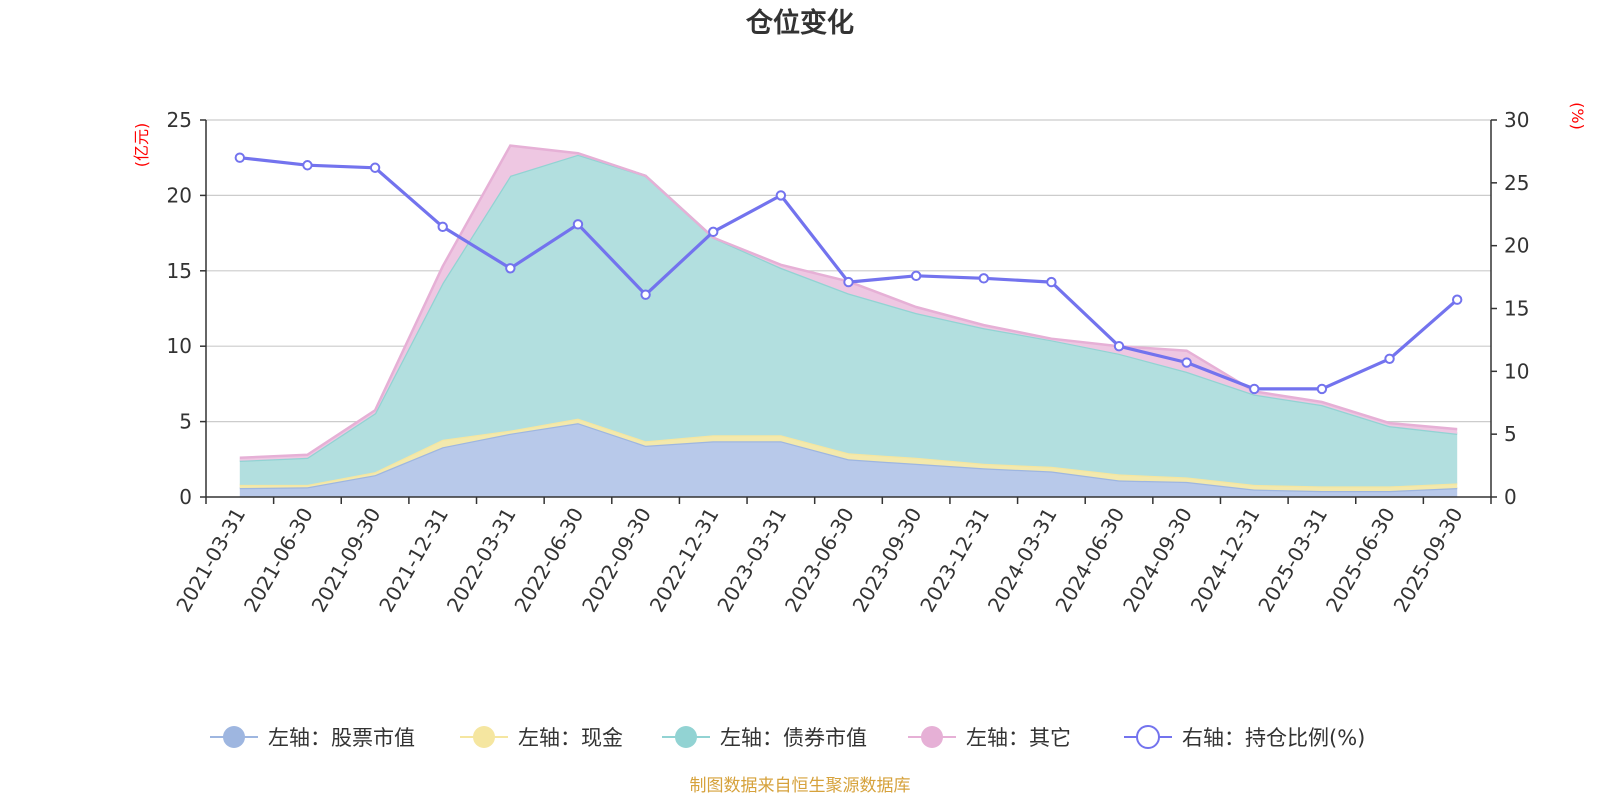  Describe the element at coordinates (141, 145) in the screenshot. I see `left-unit-label: (亿元)` at that location.